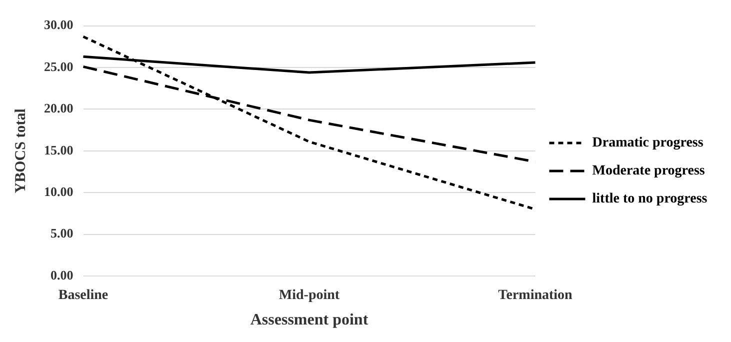 This screenshot has width=731, height=342. I want to click on y-tick-label: 15.00, so click(59, 150).